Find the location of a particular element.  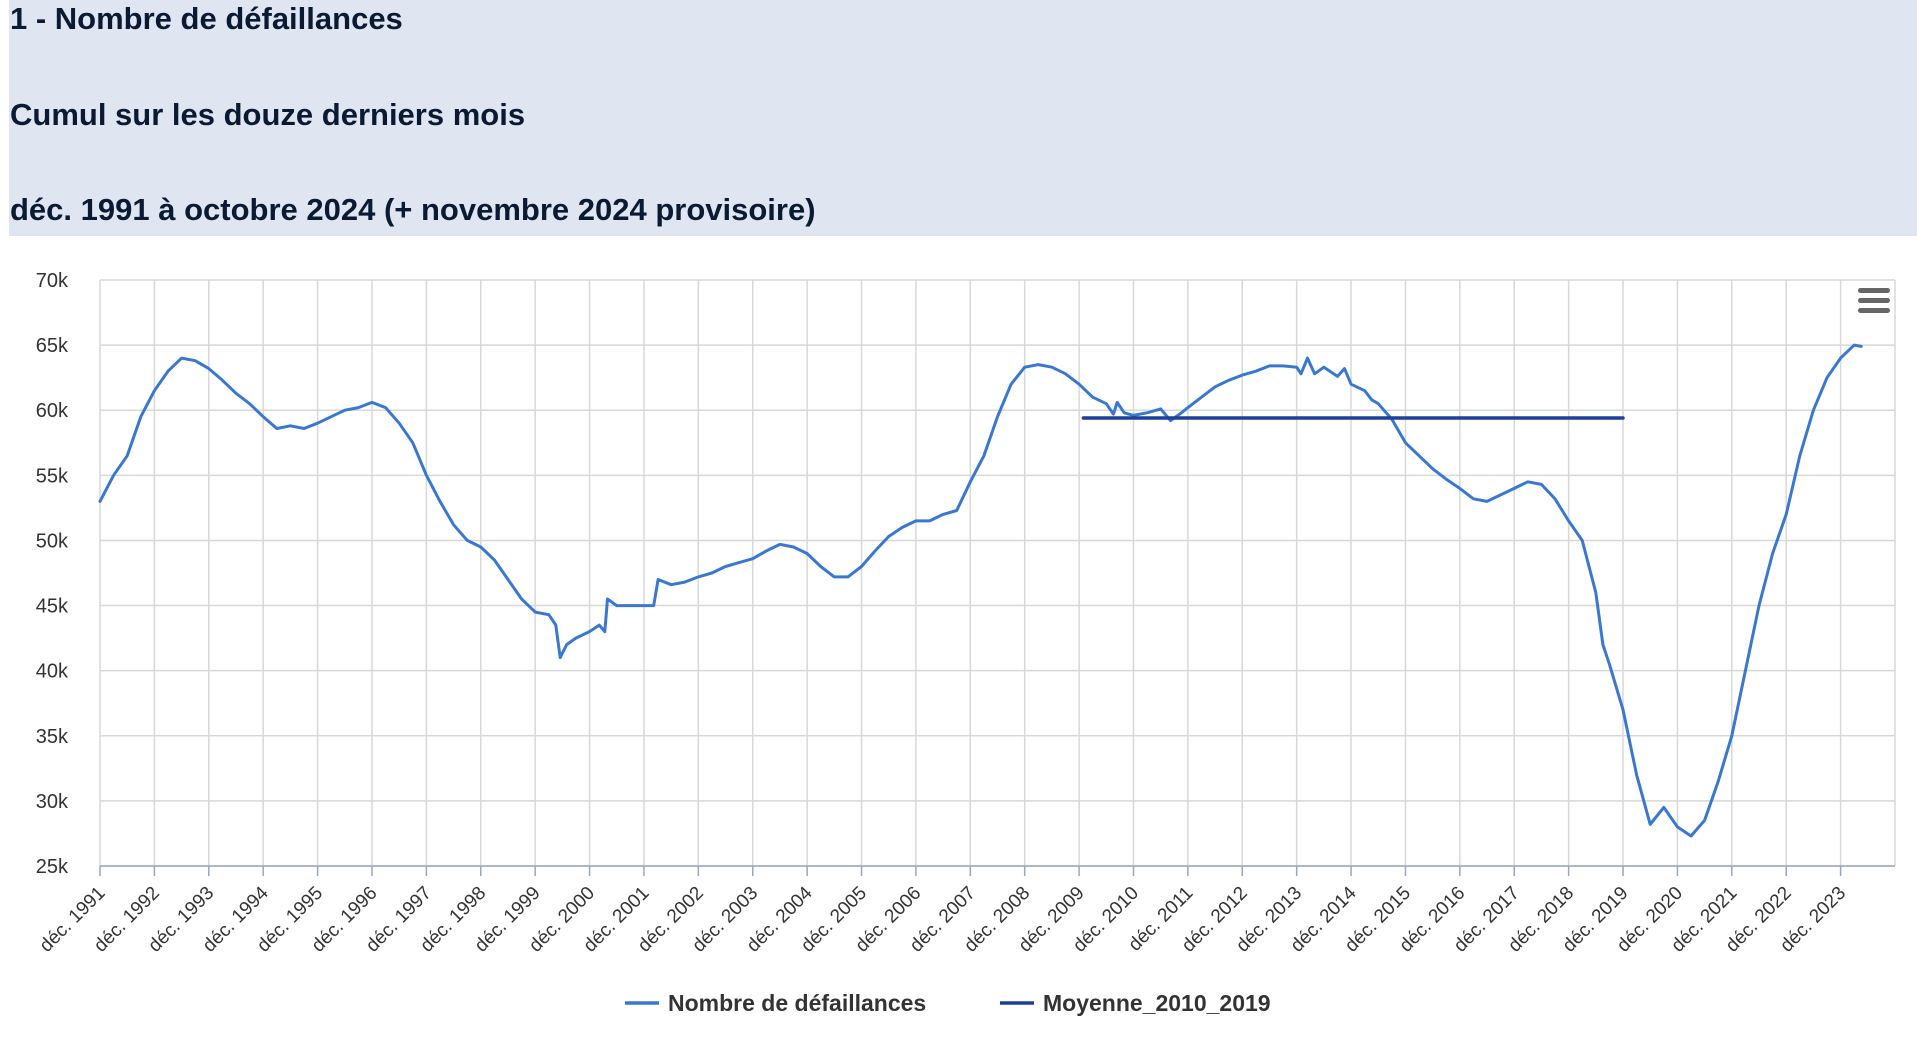

chart-title: 1 - Nombre de défaillances is located at coordinates (206, 18).